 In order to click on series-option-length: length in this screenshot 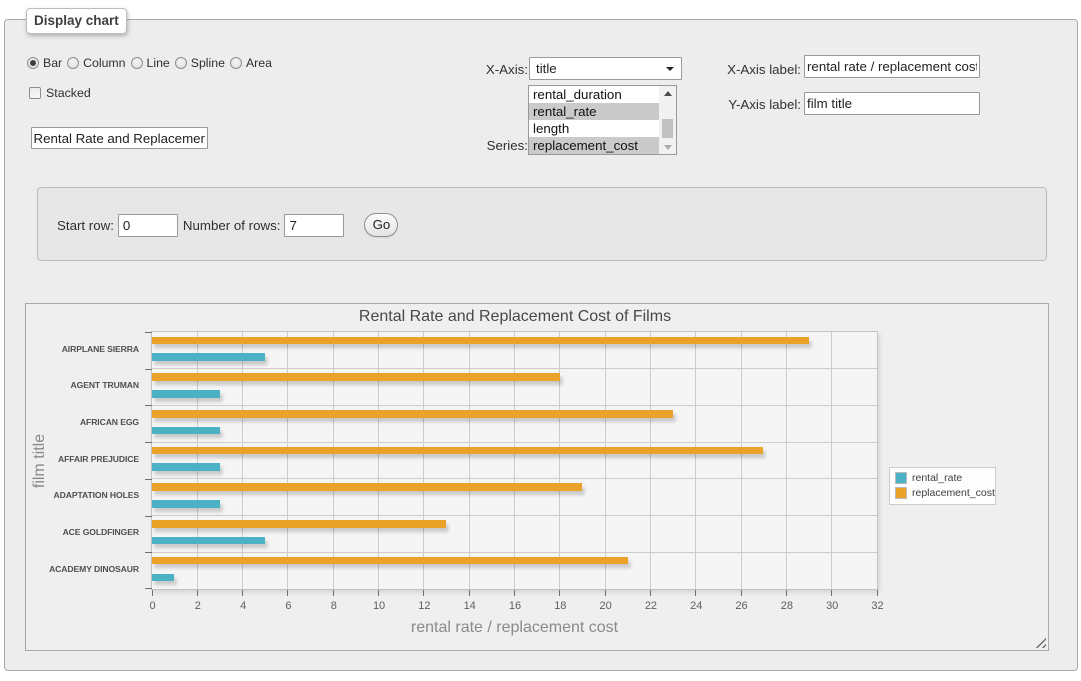, I will do `click(551, 128)`.